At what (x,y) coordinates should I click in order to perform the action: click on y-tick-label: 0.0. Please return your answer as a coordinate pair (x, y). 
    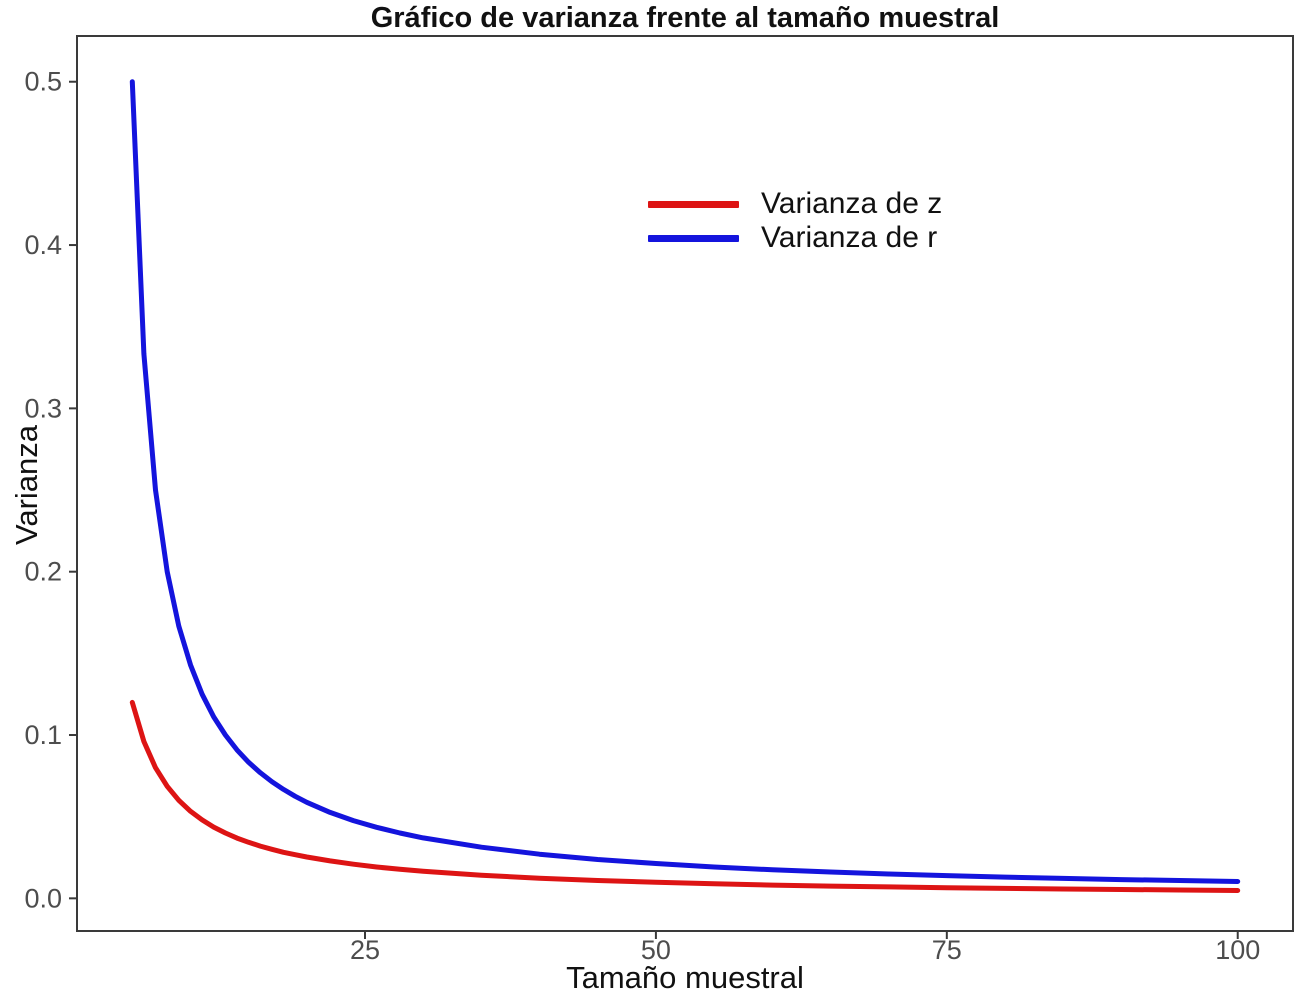
    Looking at the image, I should click on (43, 898).